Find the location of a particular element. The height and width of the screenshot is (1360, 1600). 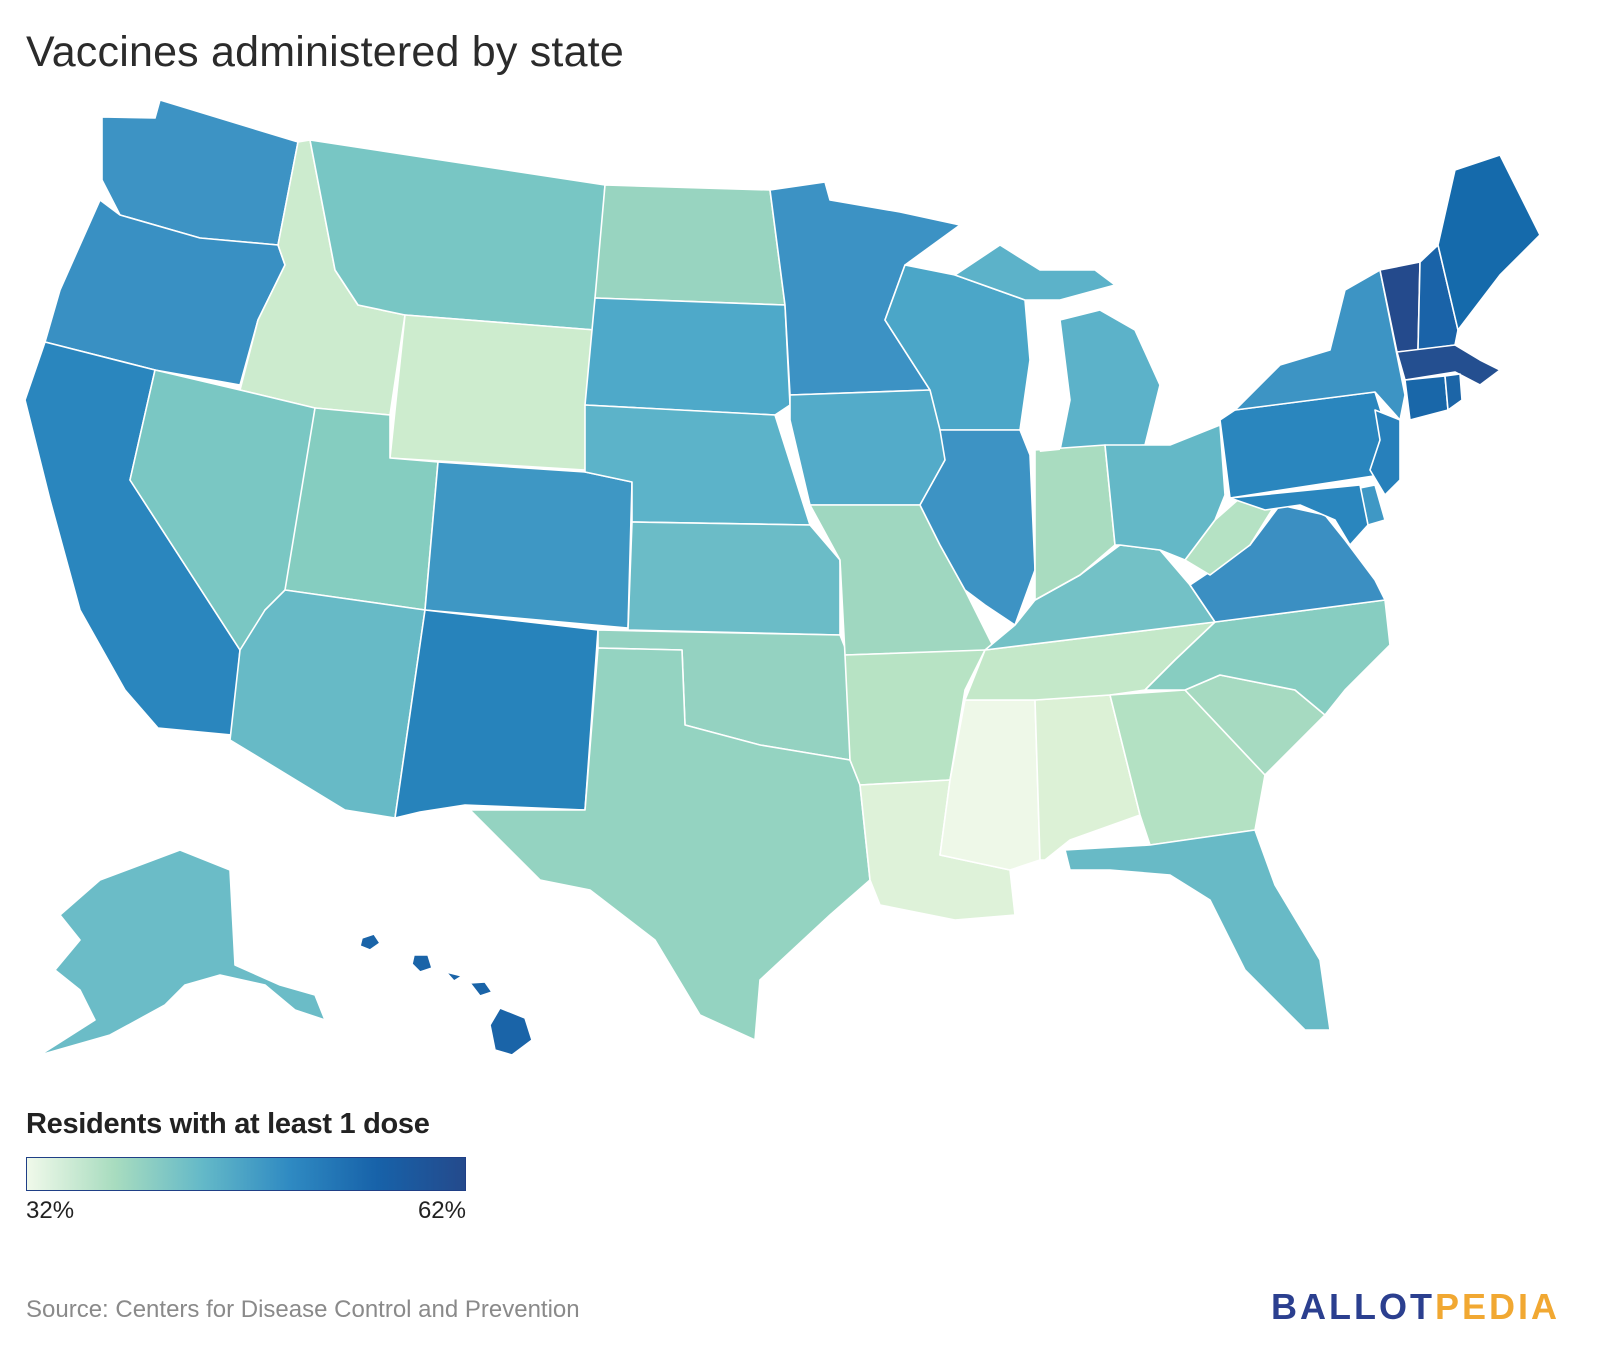

state-hi is located at coordinates (446, 994).